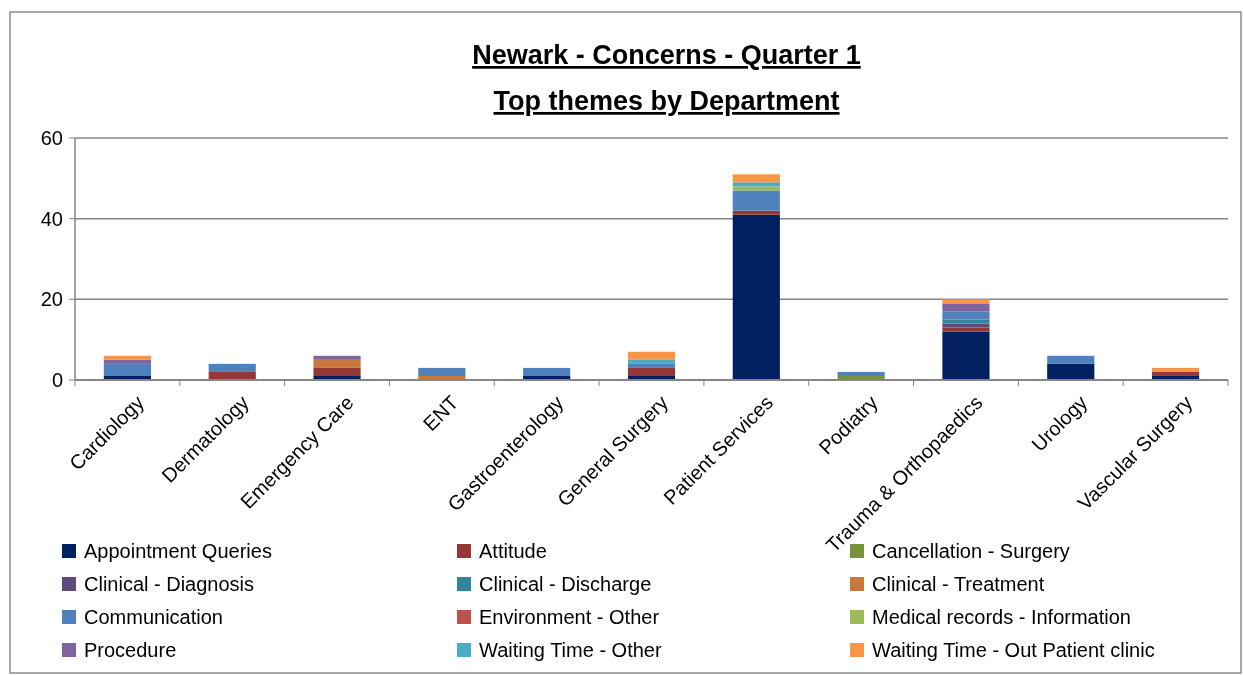 The width and height of the screenshot is (1243, 675). Describe the element at coordinates (51, 218) in the screenshot. I see `y-tick-label: 40` at that location.